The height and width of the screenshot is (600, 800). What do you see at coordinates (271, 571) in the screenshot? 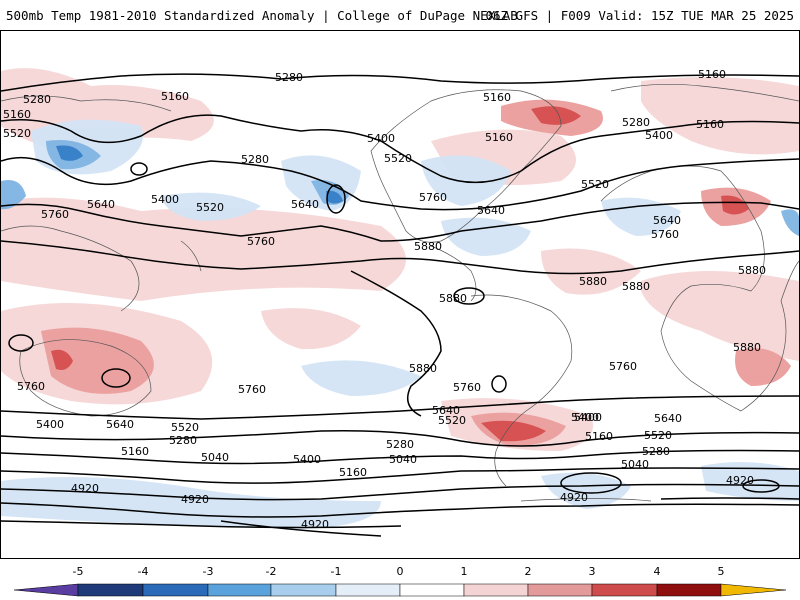
I see `colorbar-tick-label: -2` at bounding box center [271, 571].